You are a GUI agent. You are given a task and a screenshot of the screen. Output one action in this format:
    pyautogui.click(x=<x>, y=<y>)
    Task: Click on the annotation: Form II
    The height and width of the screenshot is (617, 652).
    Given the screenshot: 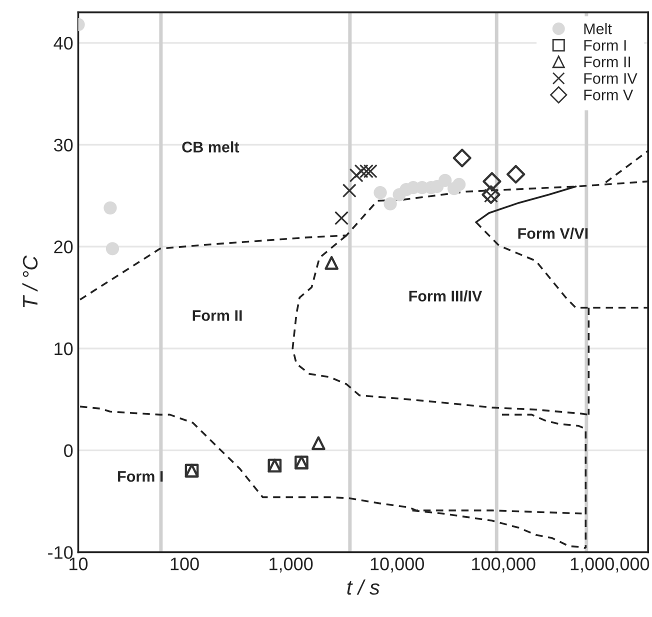 What is the action you would take?
    pyautogui.click(x=217, y=315)
    